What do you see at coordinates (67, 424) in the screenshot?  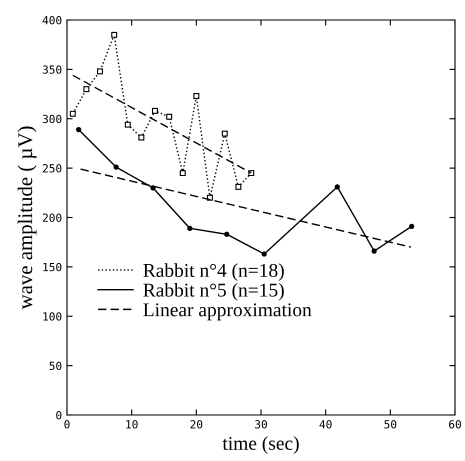 I see `x-tick-label: 0` at bounding box center [67, 424].